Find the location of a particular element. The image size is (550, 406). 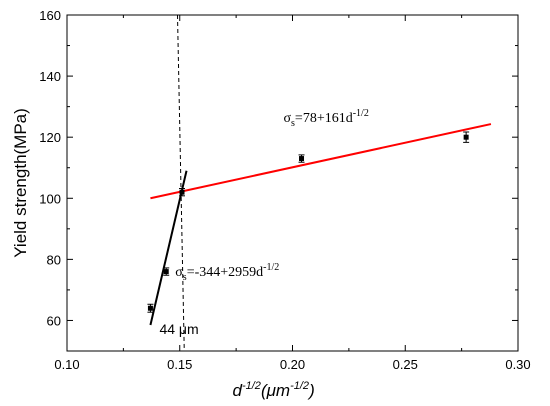

red-eq-sub: s is located at coordinates (293, 123).